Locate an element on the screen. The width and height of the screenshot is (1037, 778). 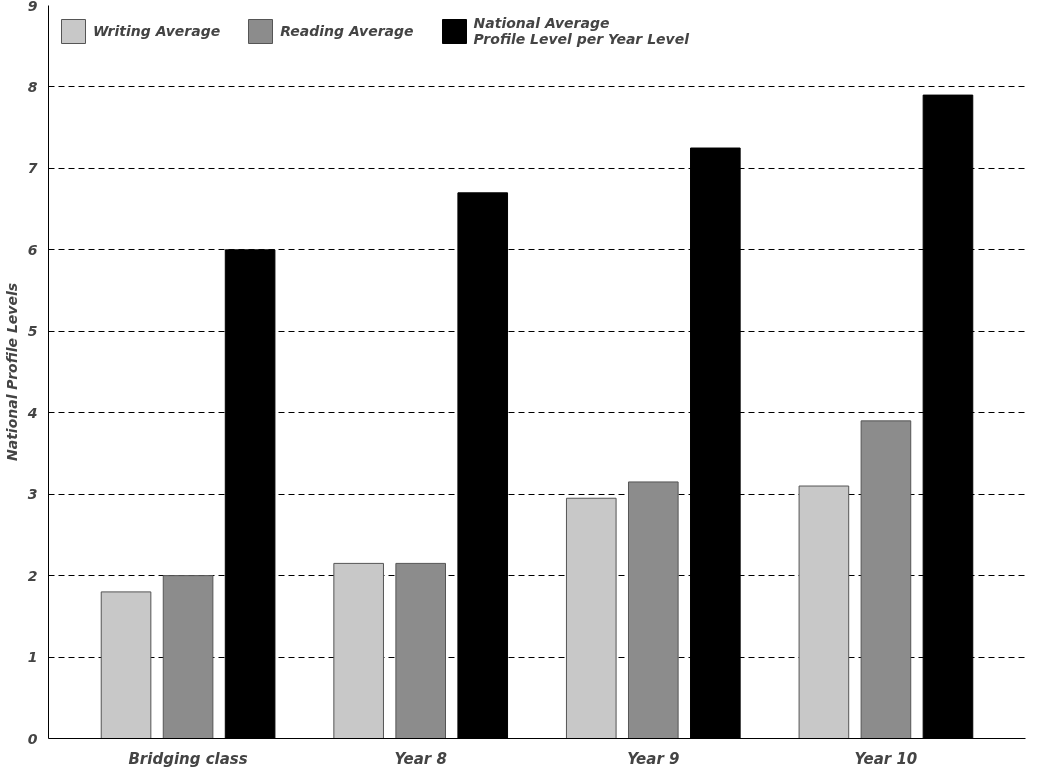
y-tick-label: 8 is located at coordinates (32, 86).